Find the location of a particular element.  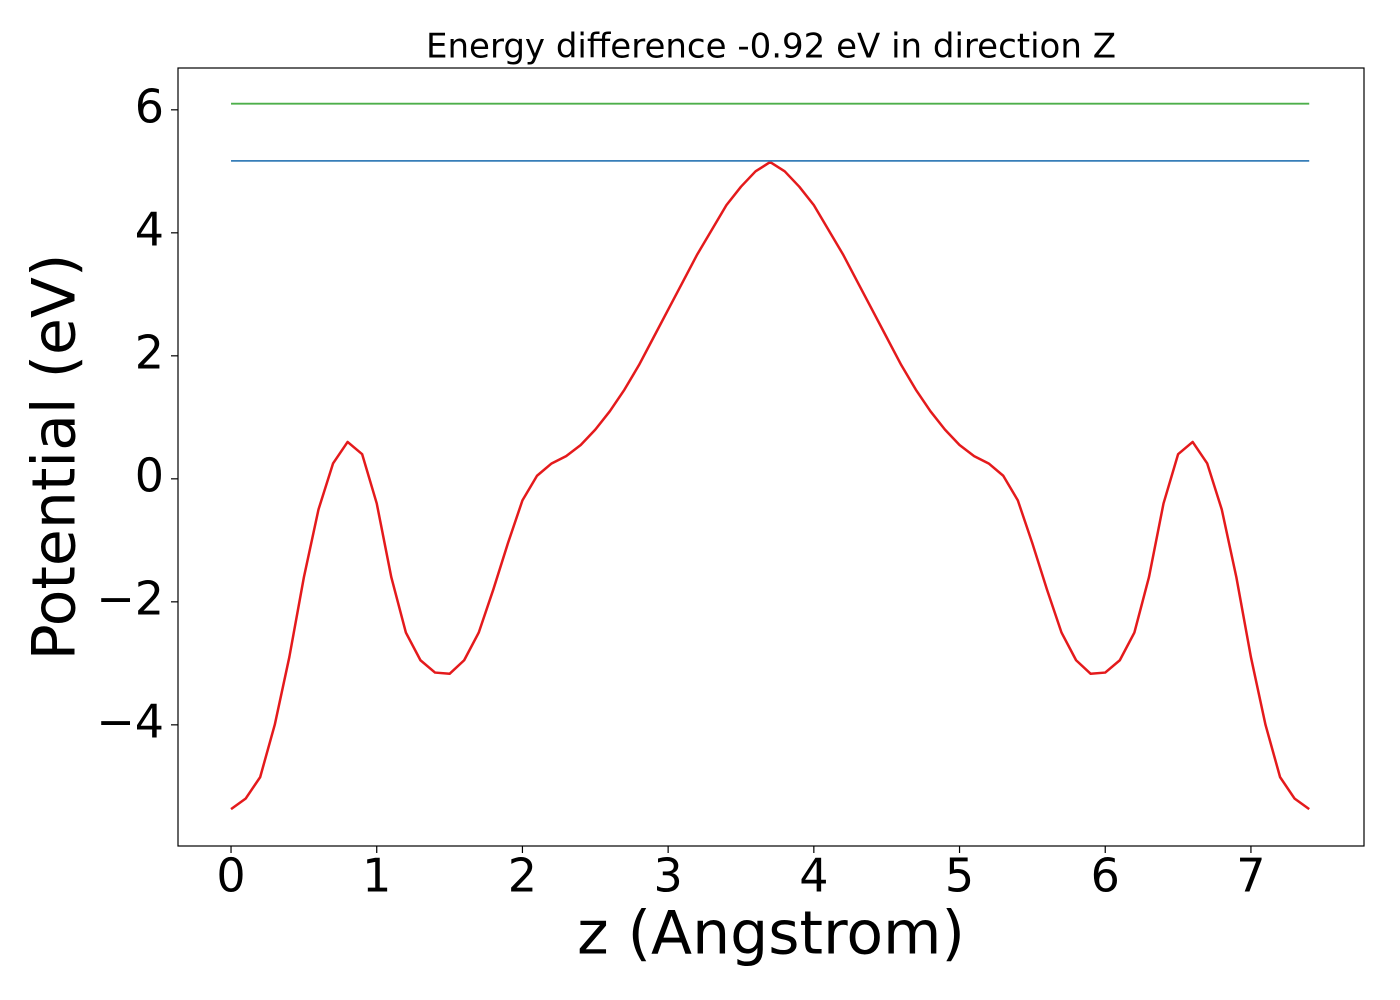

x-tick-label: 3 is located at coordinates (667, 876).